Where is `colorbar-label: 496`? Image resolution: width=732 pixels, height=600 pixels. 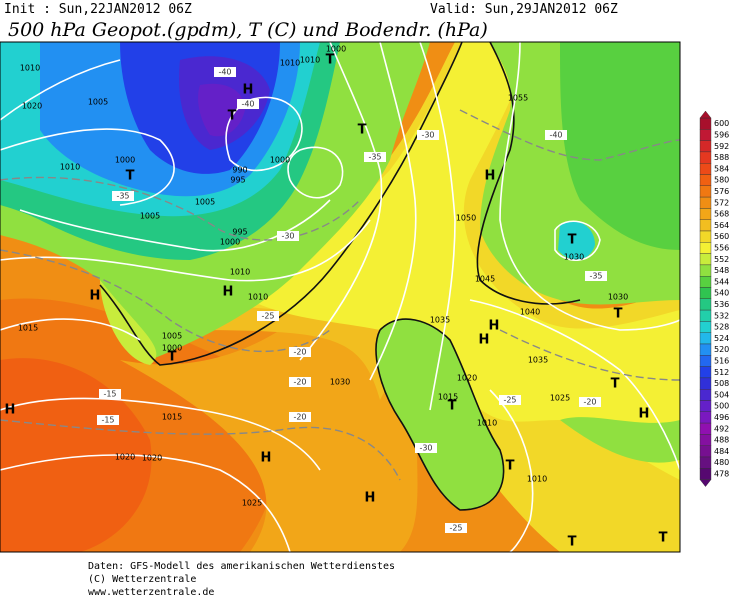 colorbar-label: 496 is located at coordinates (721, 417).